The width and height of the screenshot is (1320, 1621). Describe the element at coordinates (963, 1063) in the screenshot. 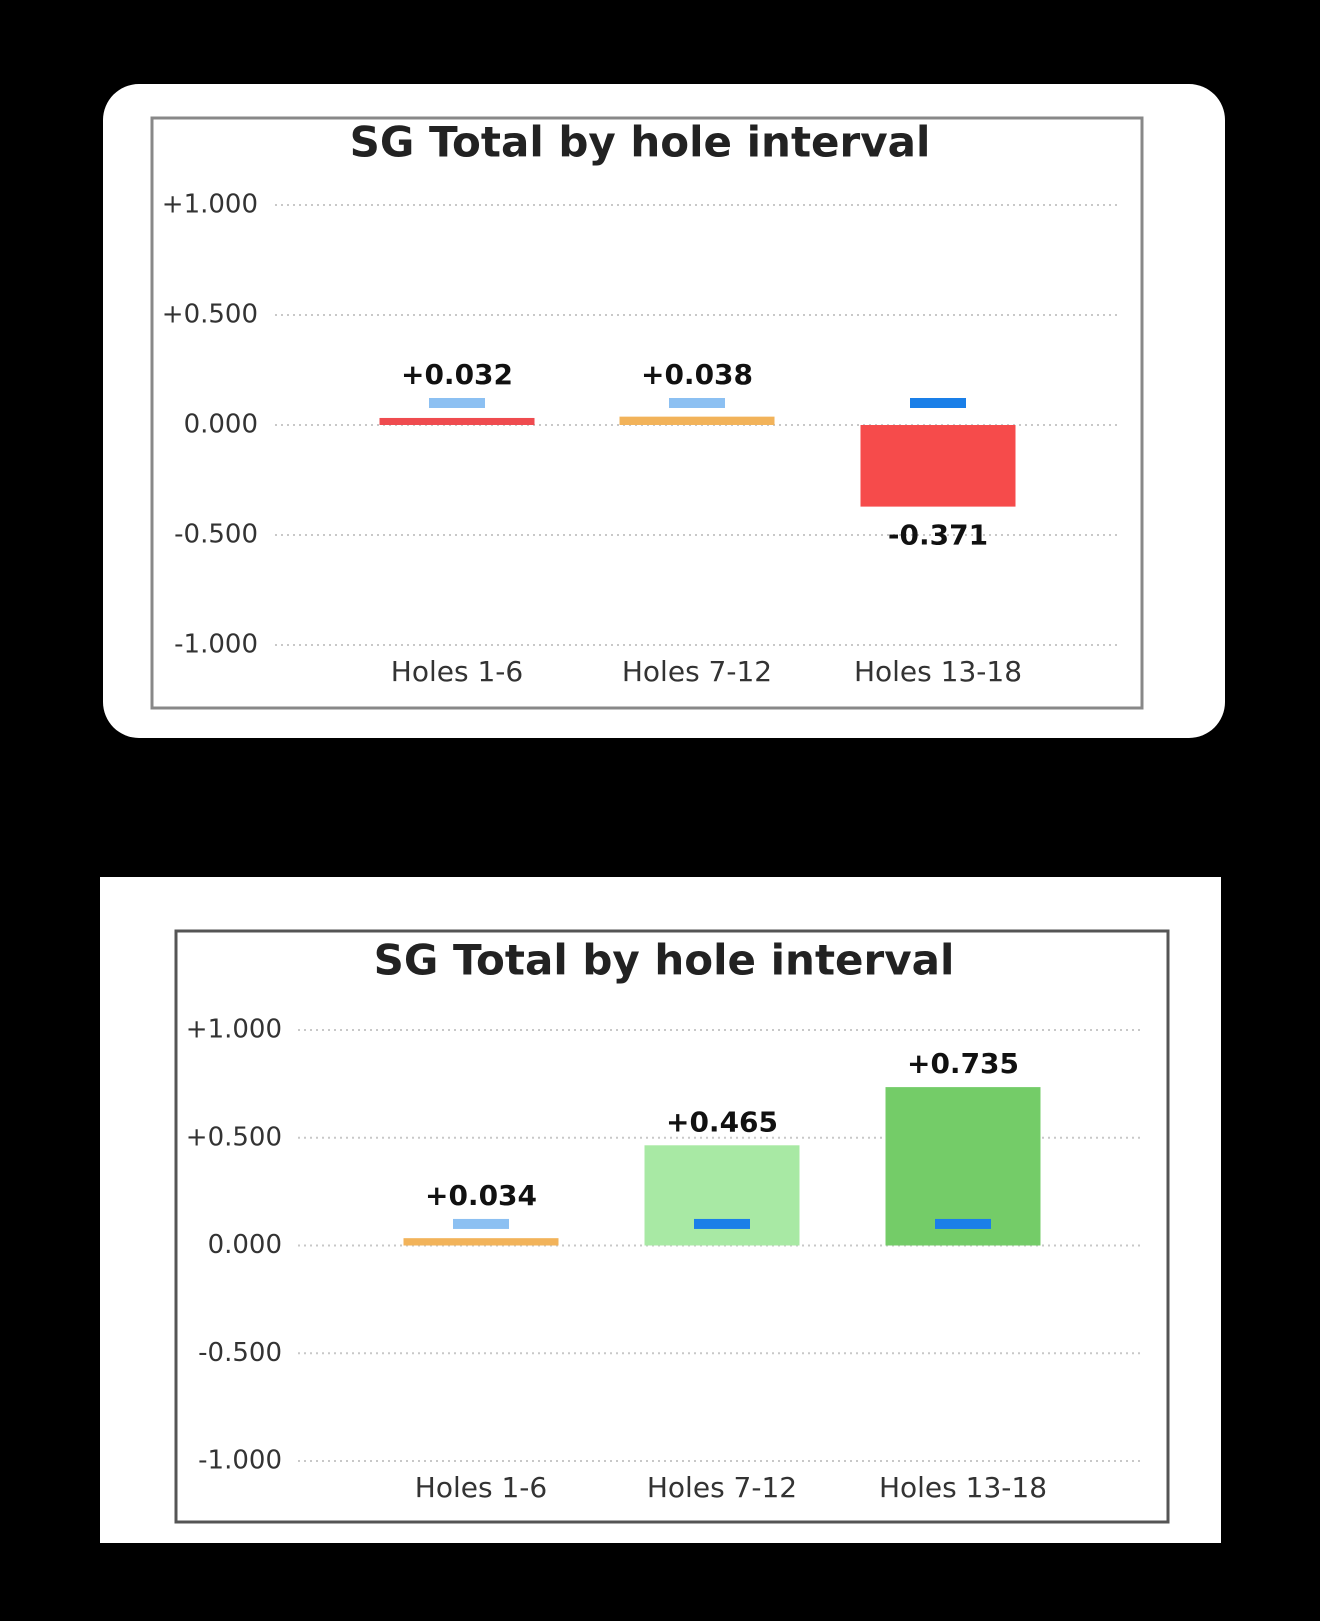

I see `value-label: +0.735` at that location.